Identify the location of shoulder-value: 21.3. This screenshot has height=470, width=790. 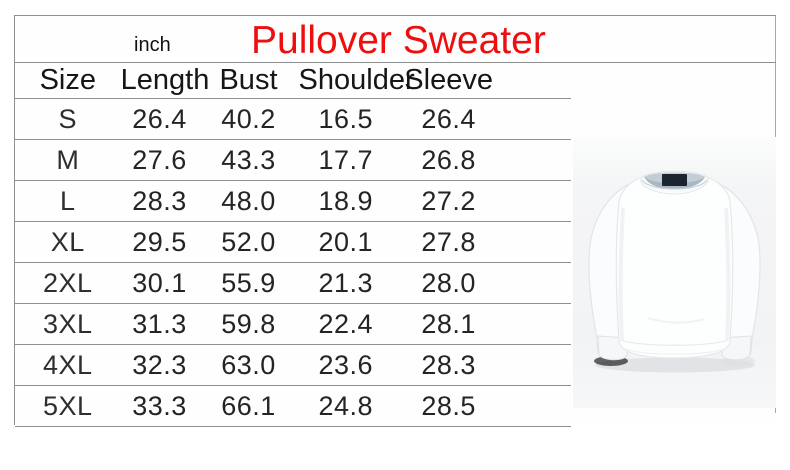
(346, 282).